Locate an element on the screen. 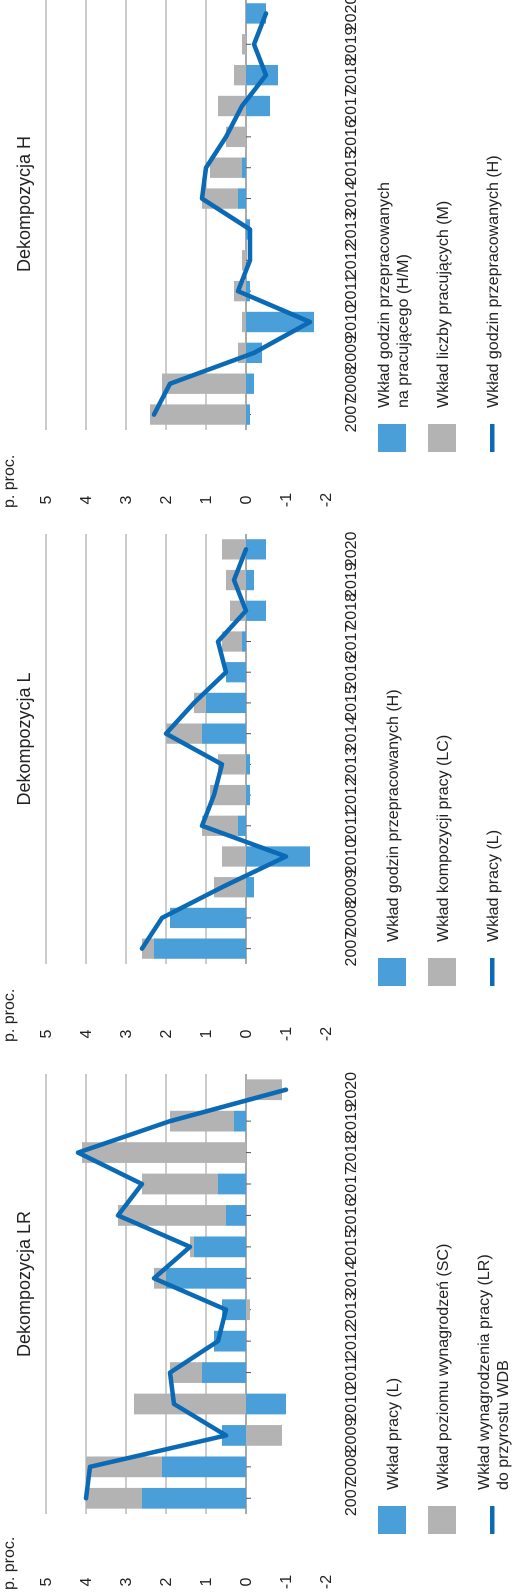  x-tick-label: 2010 is located at coordinates (351, 857).